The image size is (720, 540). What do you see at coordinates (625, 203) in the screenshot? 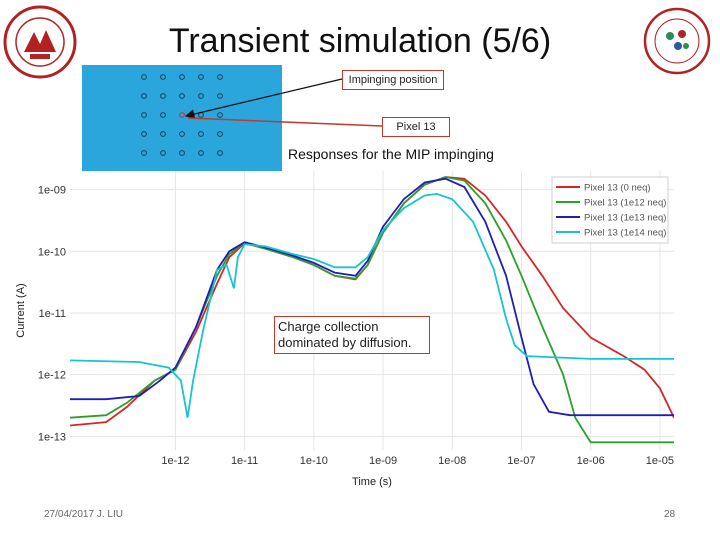
I see `legend-label-2: Pixel 13 (1e12 neq)` at bounding box center [625, 203].